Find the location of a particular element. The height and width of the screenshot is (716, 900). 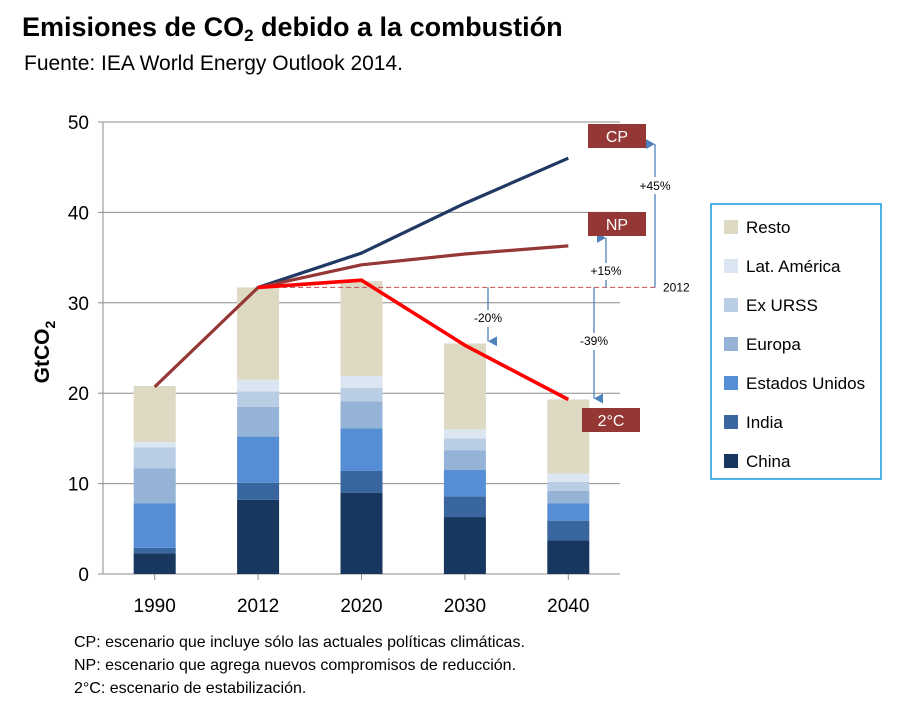

change-label-cp: +45% is located at coordinates (654, 186).